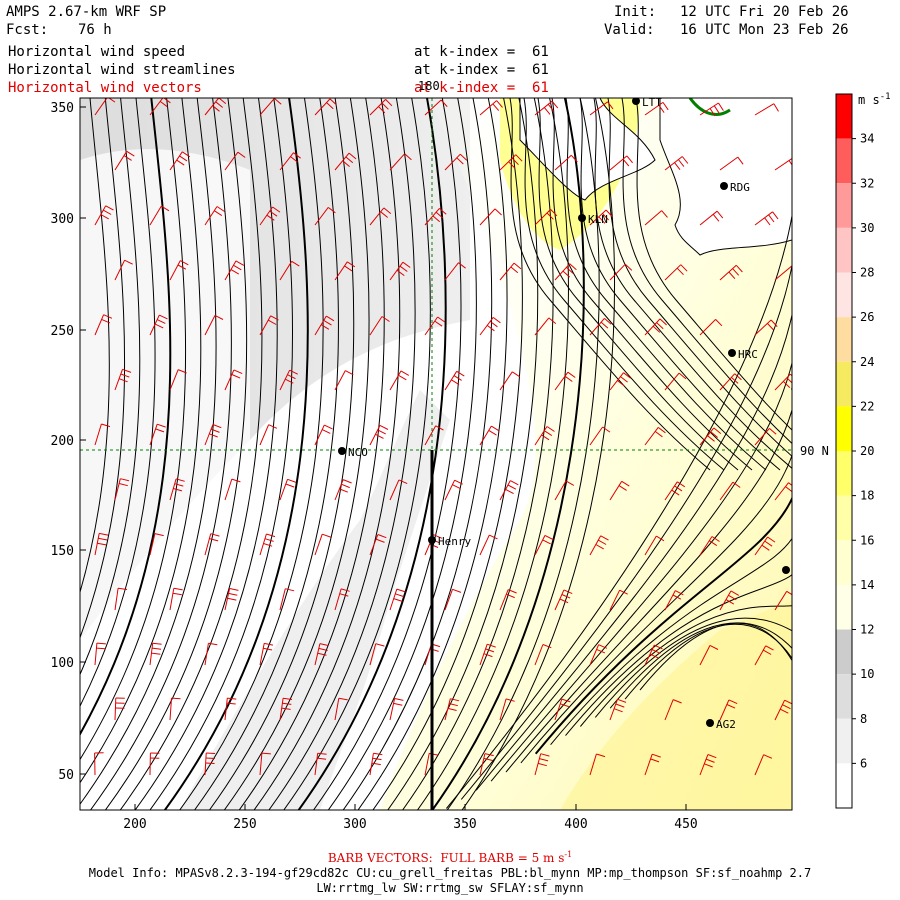 Image resolution: width=900 pixels, height=900 pixels. I want to click on valid-label: Valid:, so click(629, 30).